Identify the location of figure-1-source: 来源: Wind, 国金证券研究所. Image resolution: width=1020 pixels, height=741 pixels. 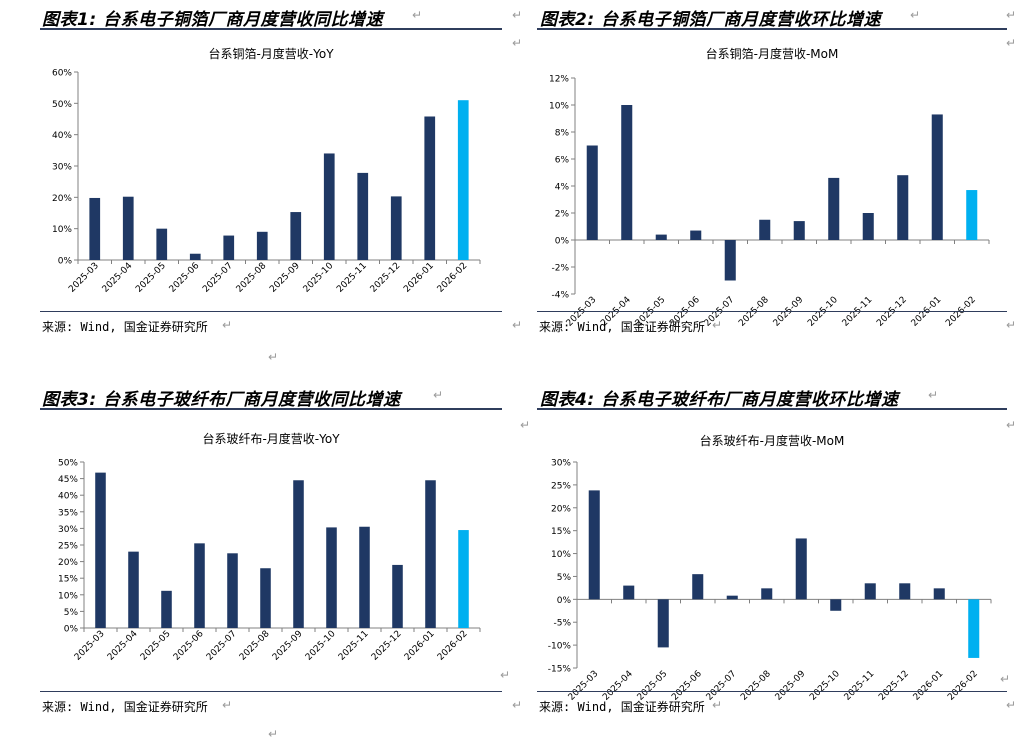
(125, 327).